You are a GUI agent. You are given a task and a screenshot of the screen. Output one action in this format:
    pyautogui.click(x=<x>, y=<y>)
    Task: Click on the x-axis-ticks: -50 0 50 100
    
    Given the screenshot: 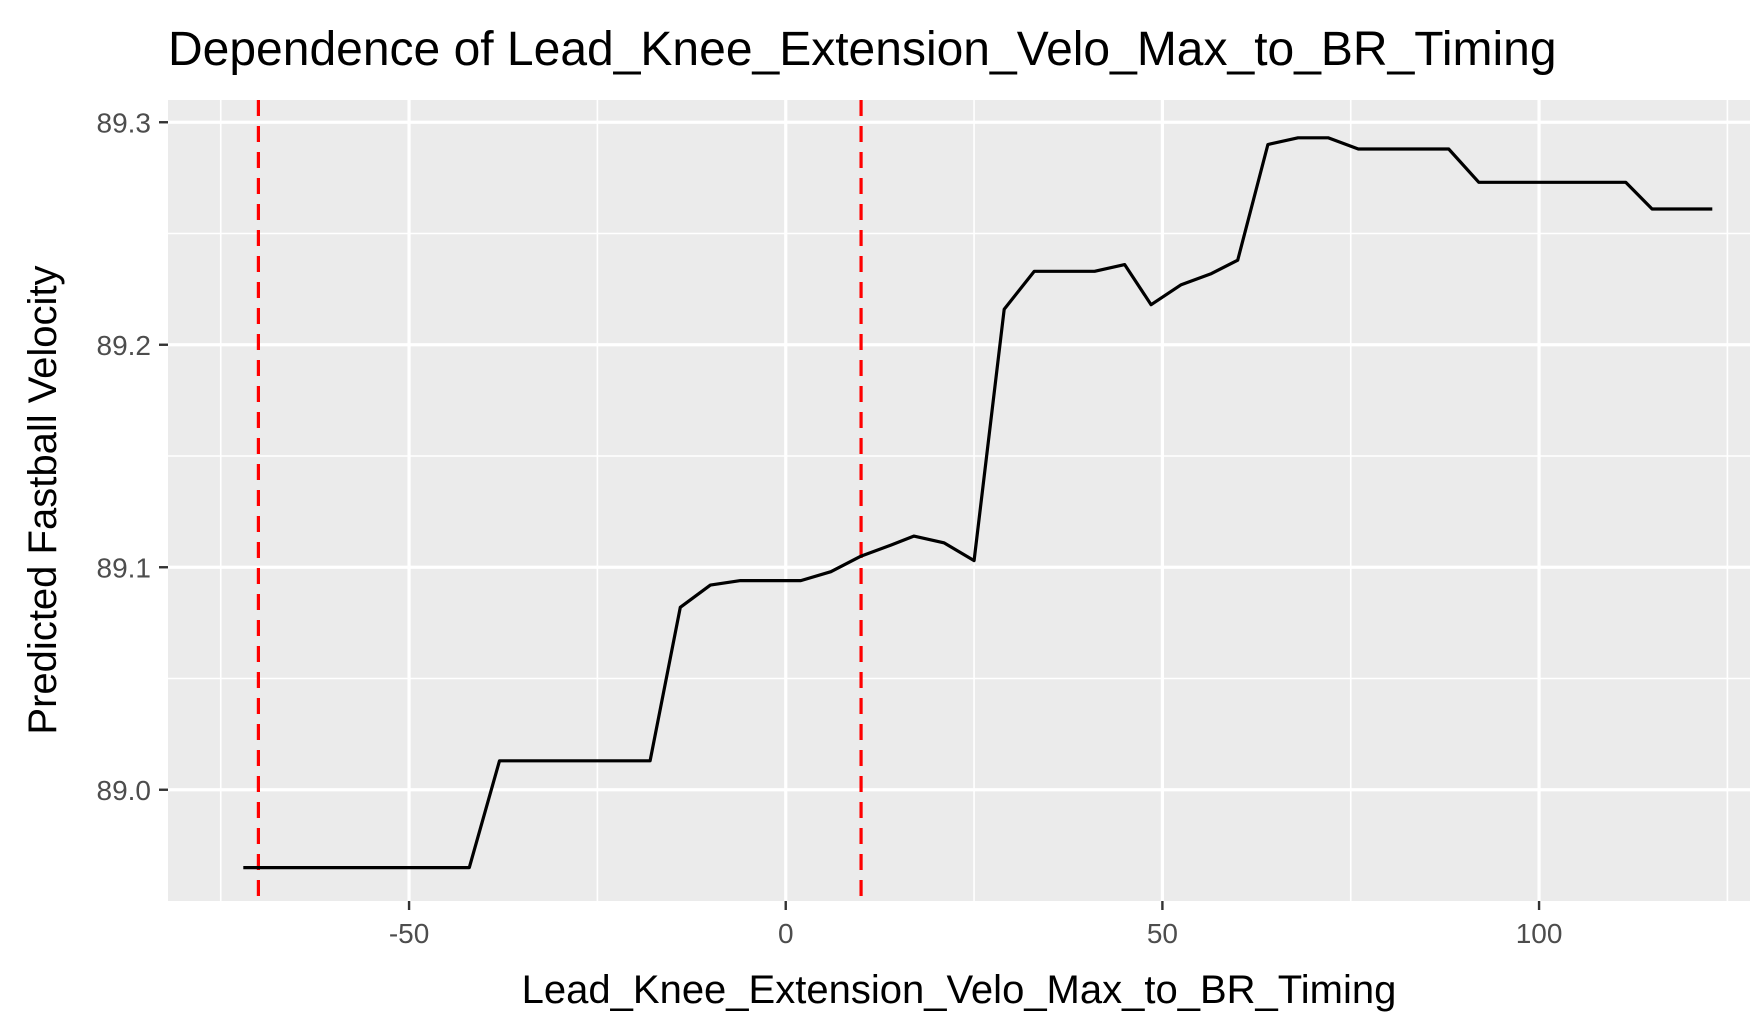 What is the action you would take?
    pyautogui.click(x=976, y=925)
    